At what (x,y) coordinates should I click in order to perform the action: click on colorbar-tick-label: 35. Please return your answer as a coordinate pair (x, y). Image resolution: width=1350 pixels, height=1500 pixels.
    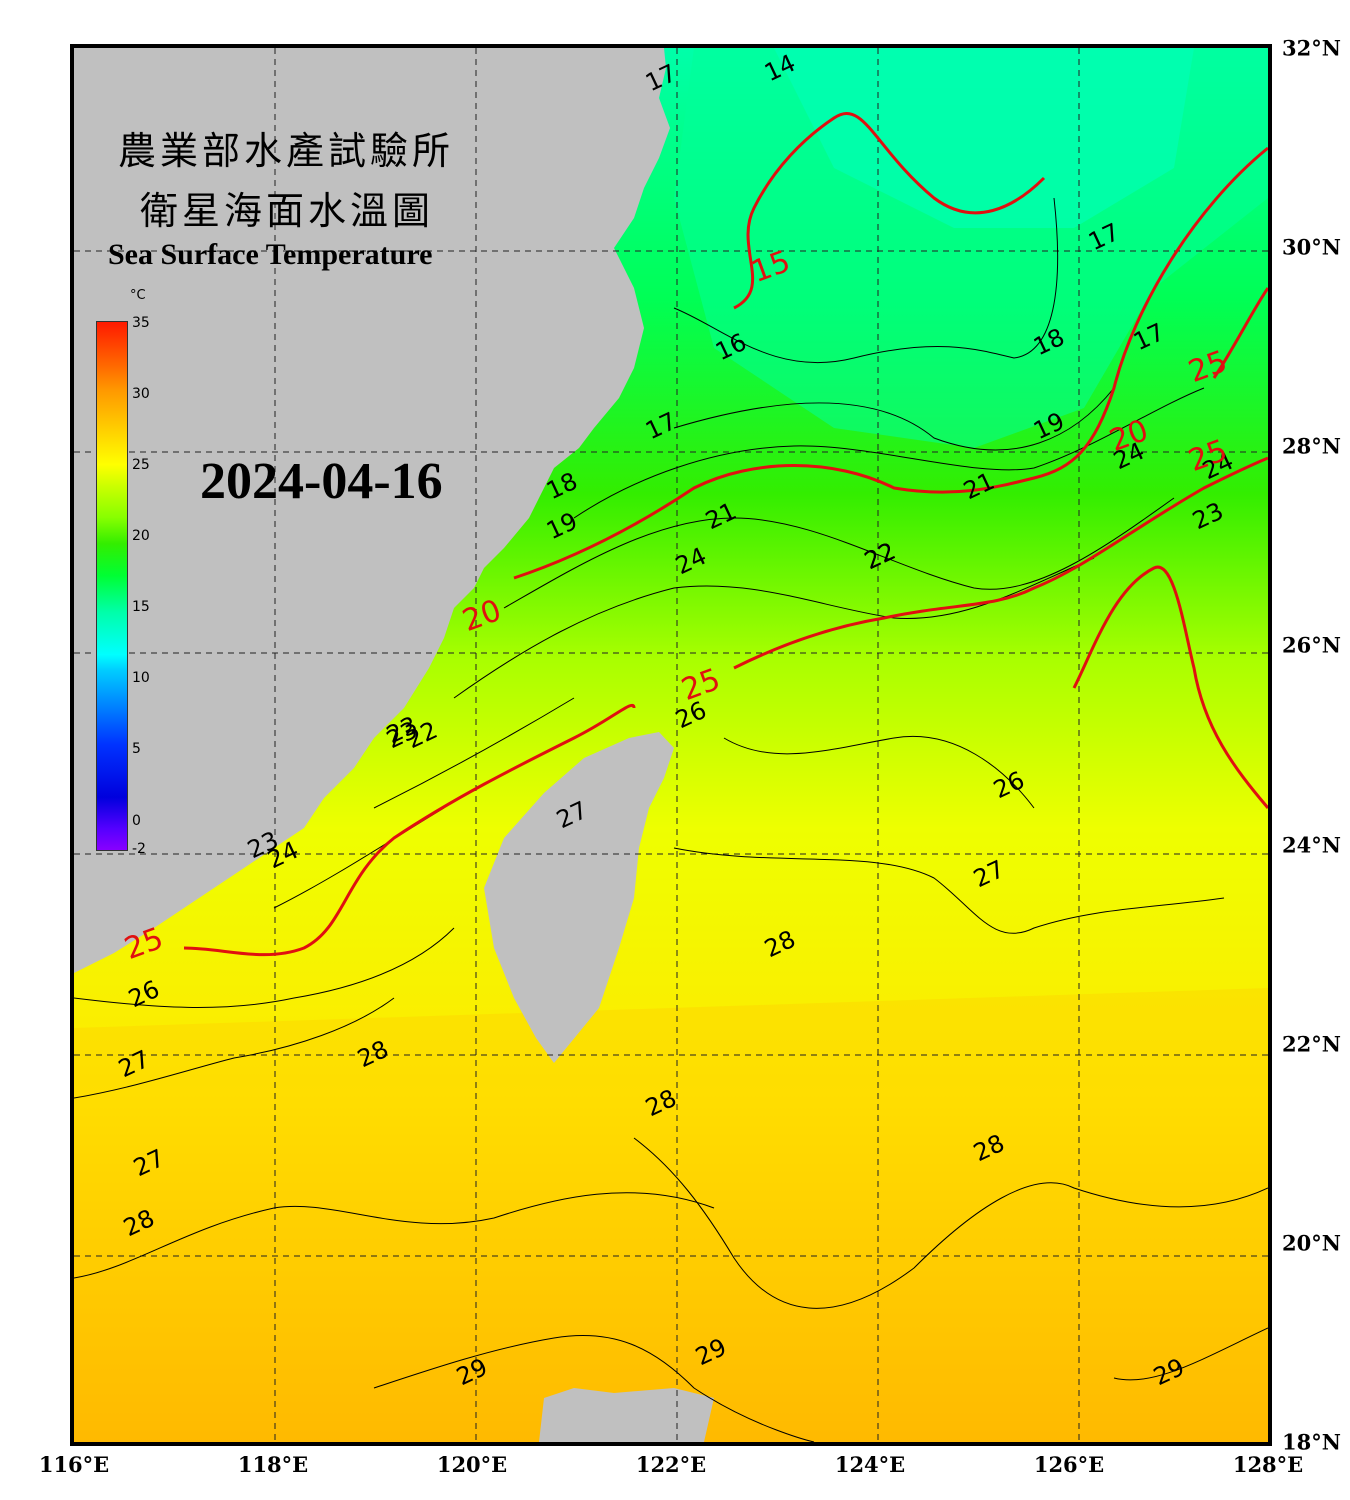
    Looking at the image, I should click on (141, 323).